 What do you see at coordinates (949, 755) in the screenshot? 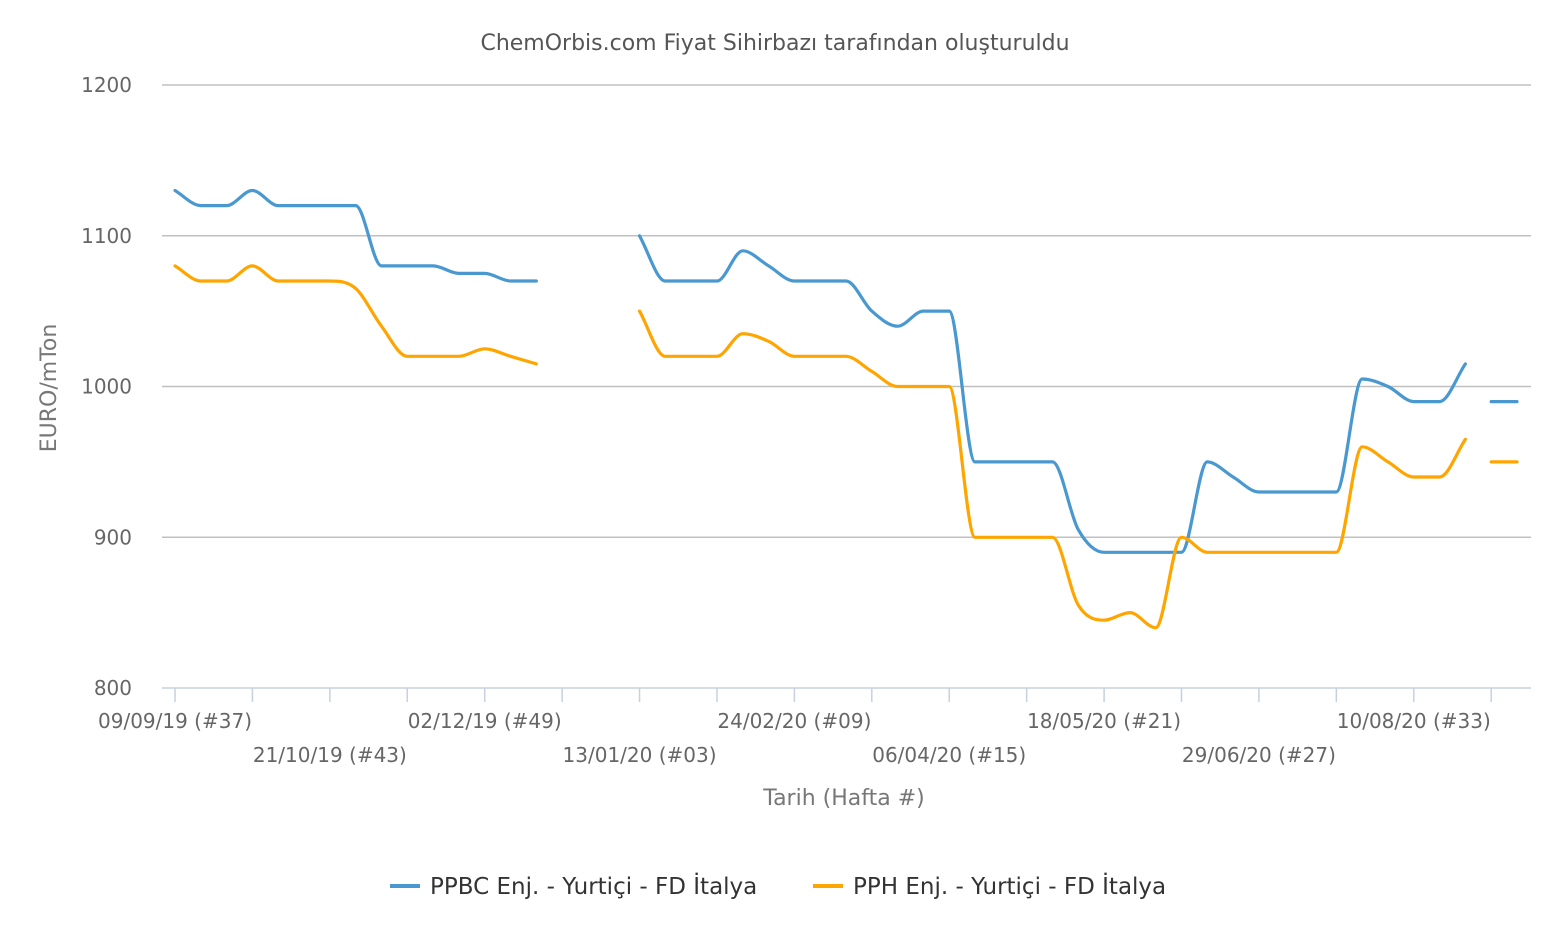
I see `x-tick-label: 06/04/20 (#15)` at bounding box center [949, 755].